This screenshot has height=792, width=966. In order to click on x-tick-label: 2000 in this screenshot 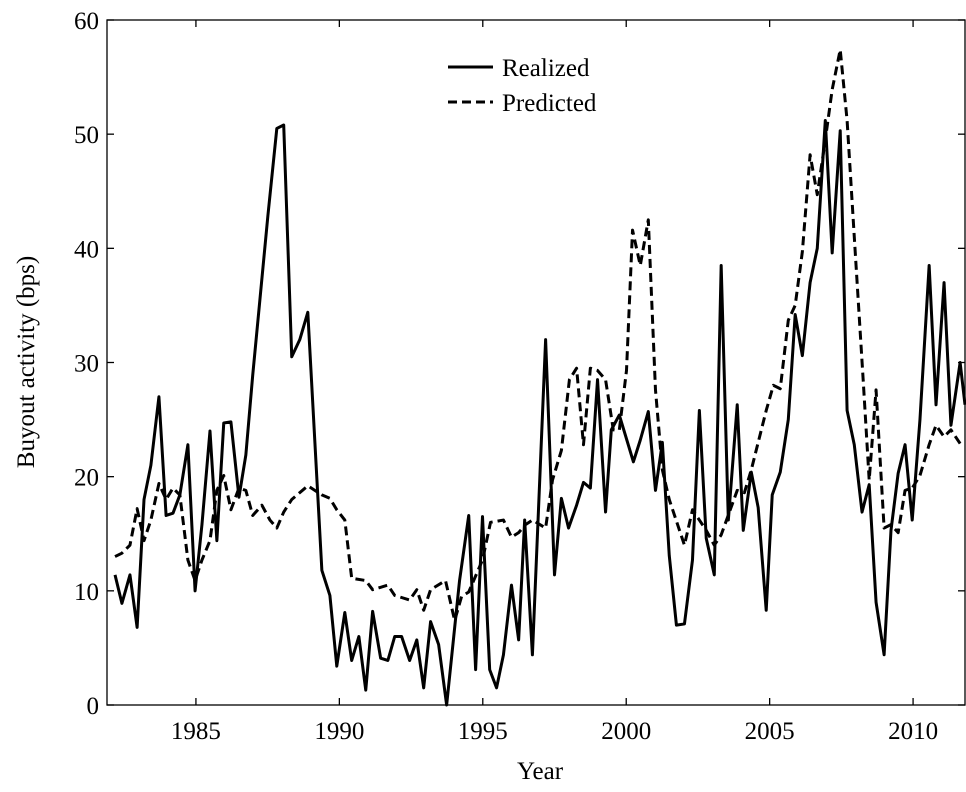, I will do `click(626, 731)`.